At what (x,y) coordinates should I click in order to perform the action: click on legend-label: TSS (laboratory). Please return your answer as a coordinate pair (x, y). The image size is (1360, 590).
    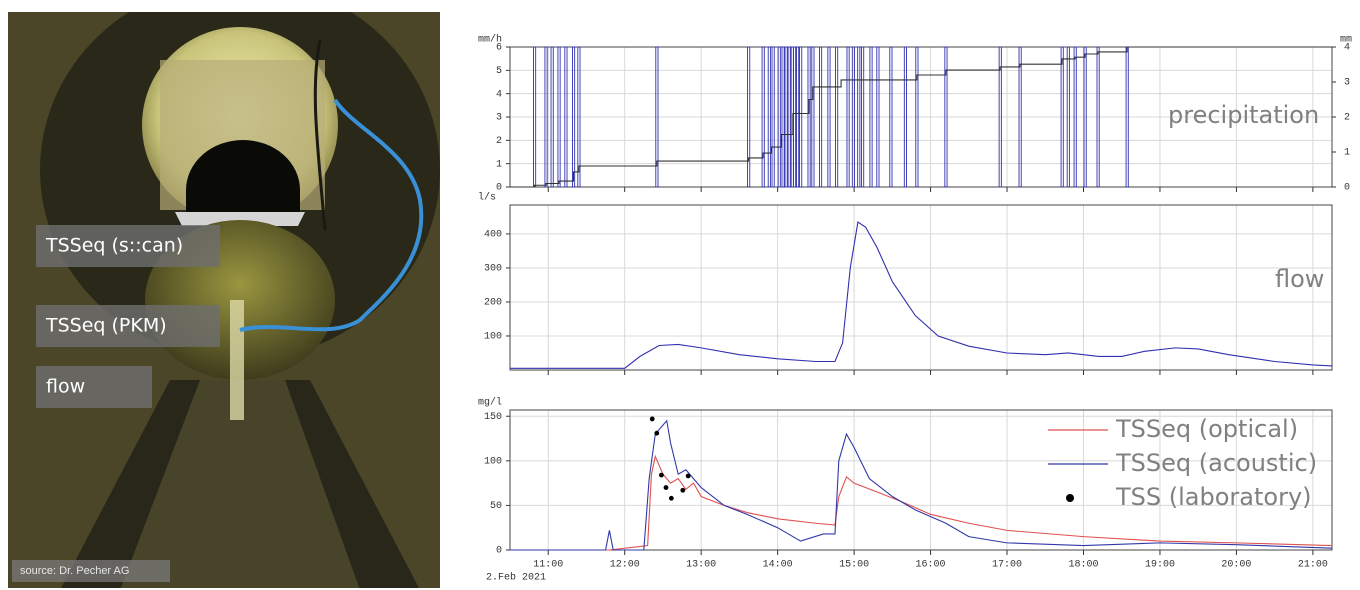
    Looking at the image, I should click on (1213, 497).